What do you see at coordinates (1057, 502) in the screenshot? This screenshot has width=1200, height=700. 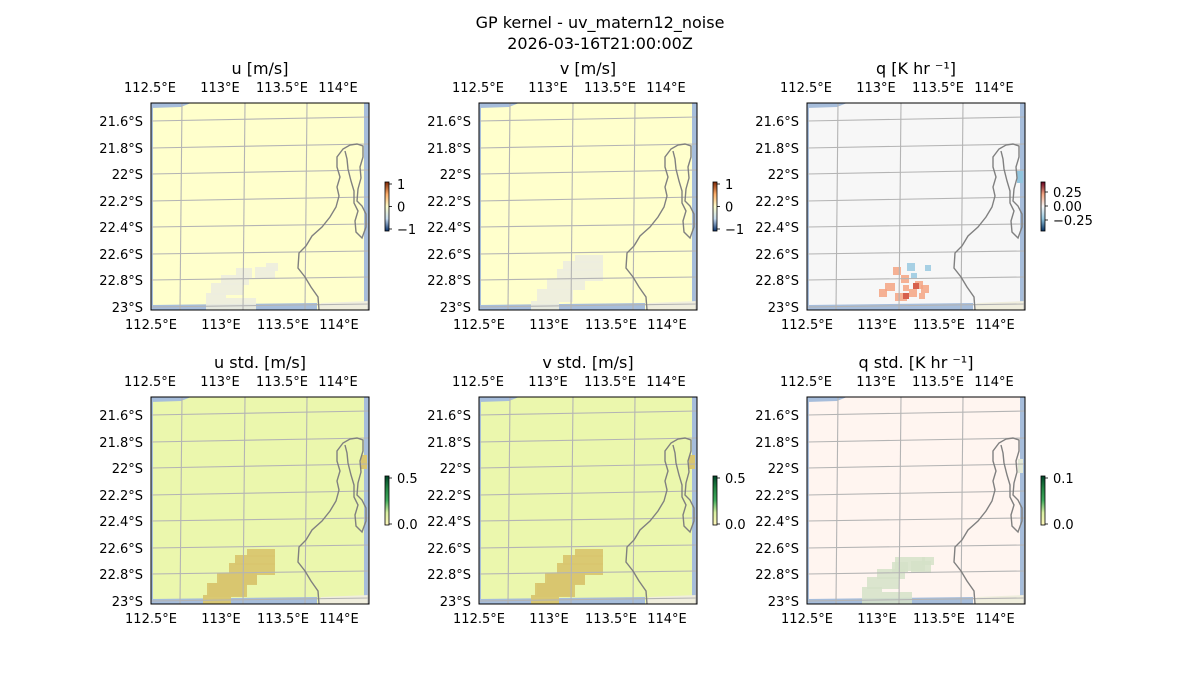 I see `colorbar: 0.1 0.0` at bounding box center [1057, 502].